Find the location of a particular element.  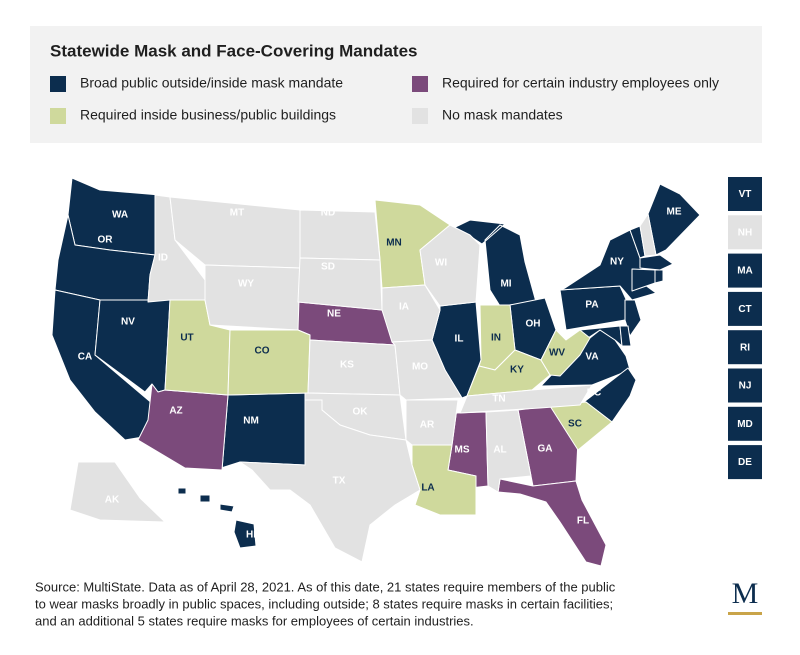

state-label: NE is located at coordinates (334, 314).